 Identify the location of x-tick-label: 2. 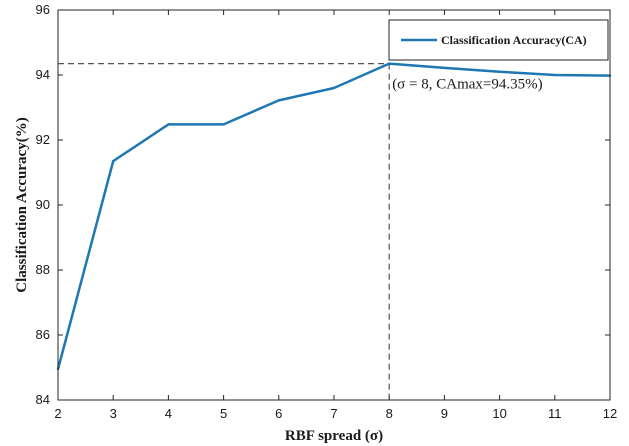
(57, 413).